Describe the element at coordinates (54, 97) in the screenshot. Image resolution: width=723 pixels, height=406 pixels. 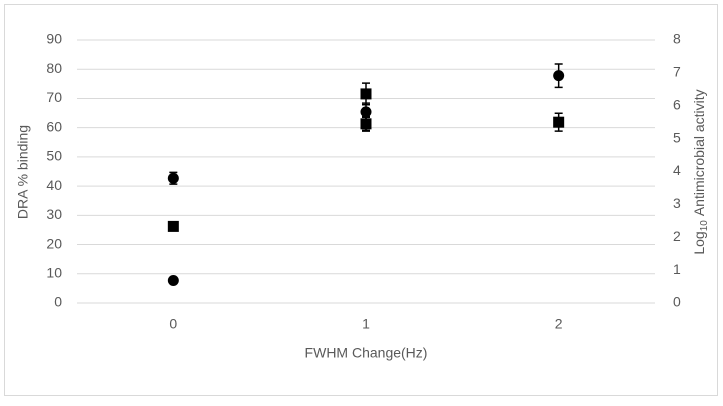
I see `y-tick-label: 70` at that location.